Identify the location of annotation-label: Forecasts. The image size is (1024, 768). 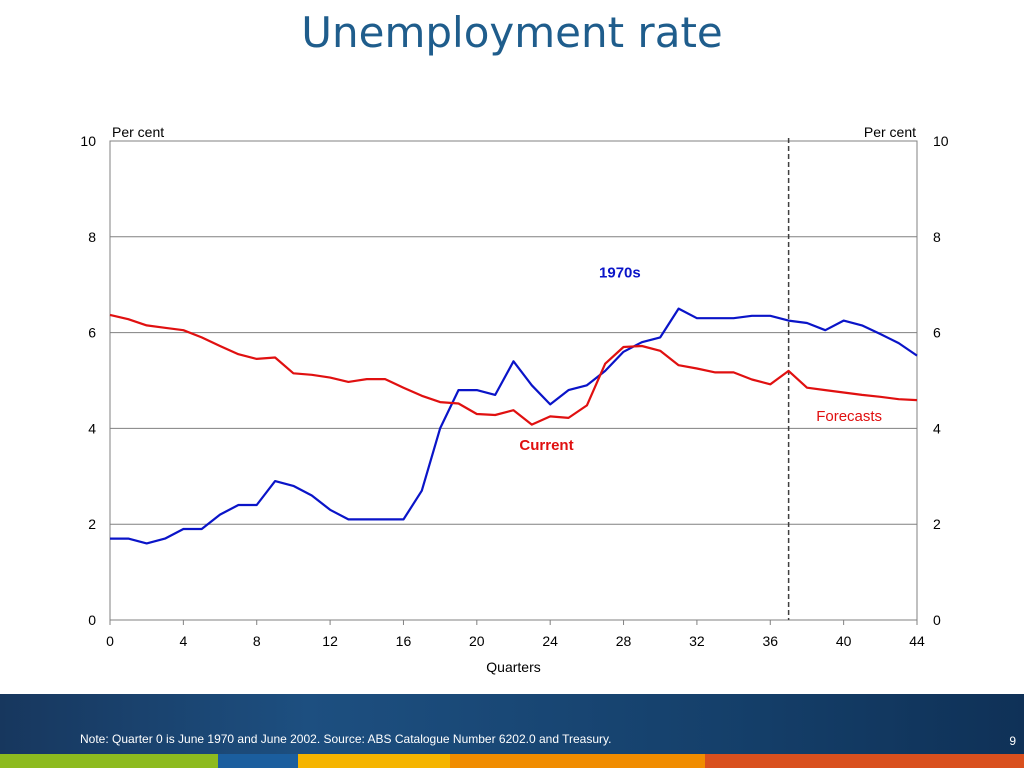
(849, 416).